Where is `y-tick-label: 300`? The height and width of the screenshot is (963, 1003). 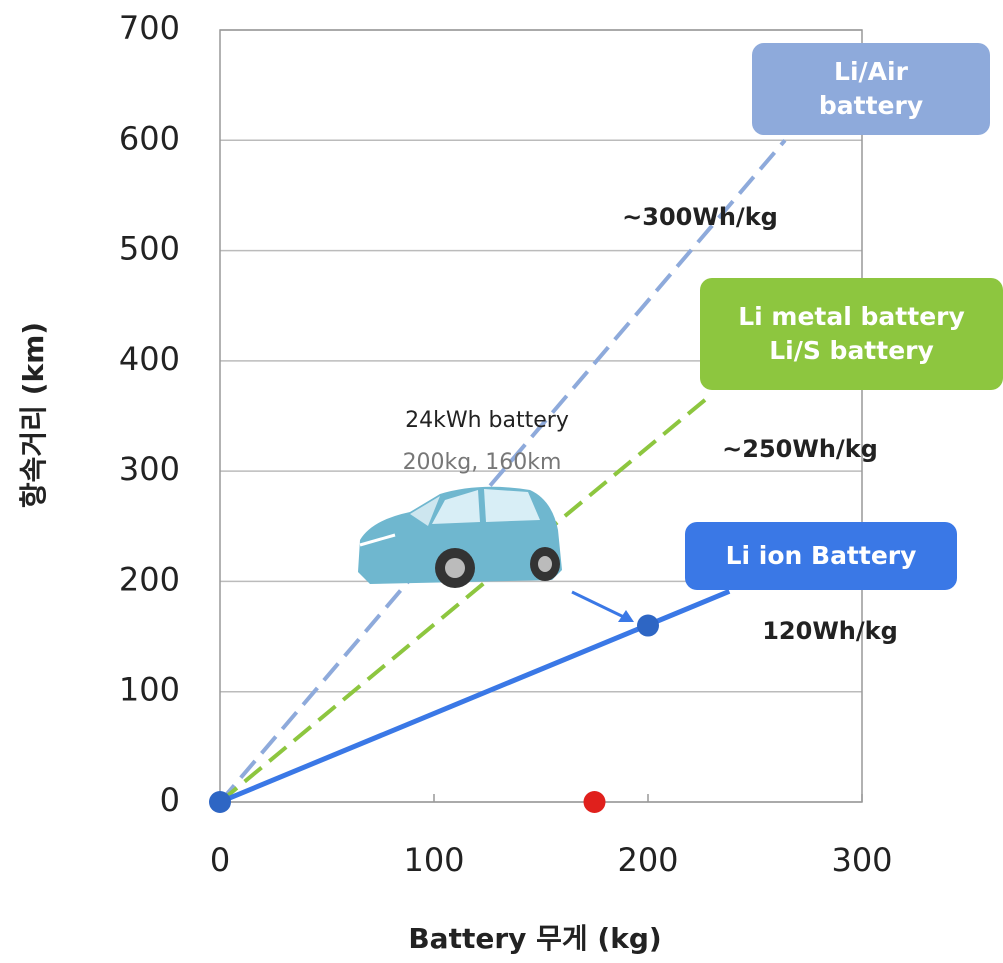
y-tick-label: 300 is located at coordinates (149, 469).